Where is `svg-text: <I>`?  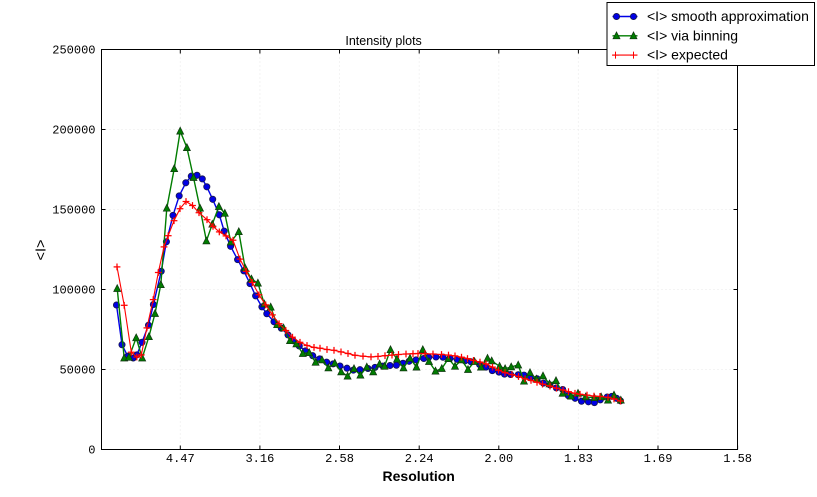
svg-text: <I> is located at coordinates (42, 250).